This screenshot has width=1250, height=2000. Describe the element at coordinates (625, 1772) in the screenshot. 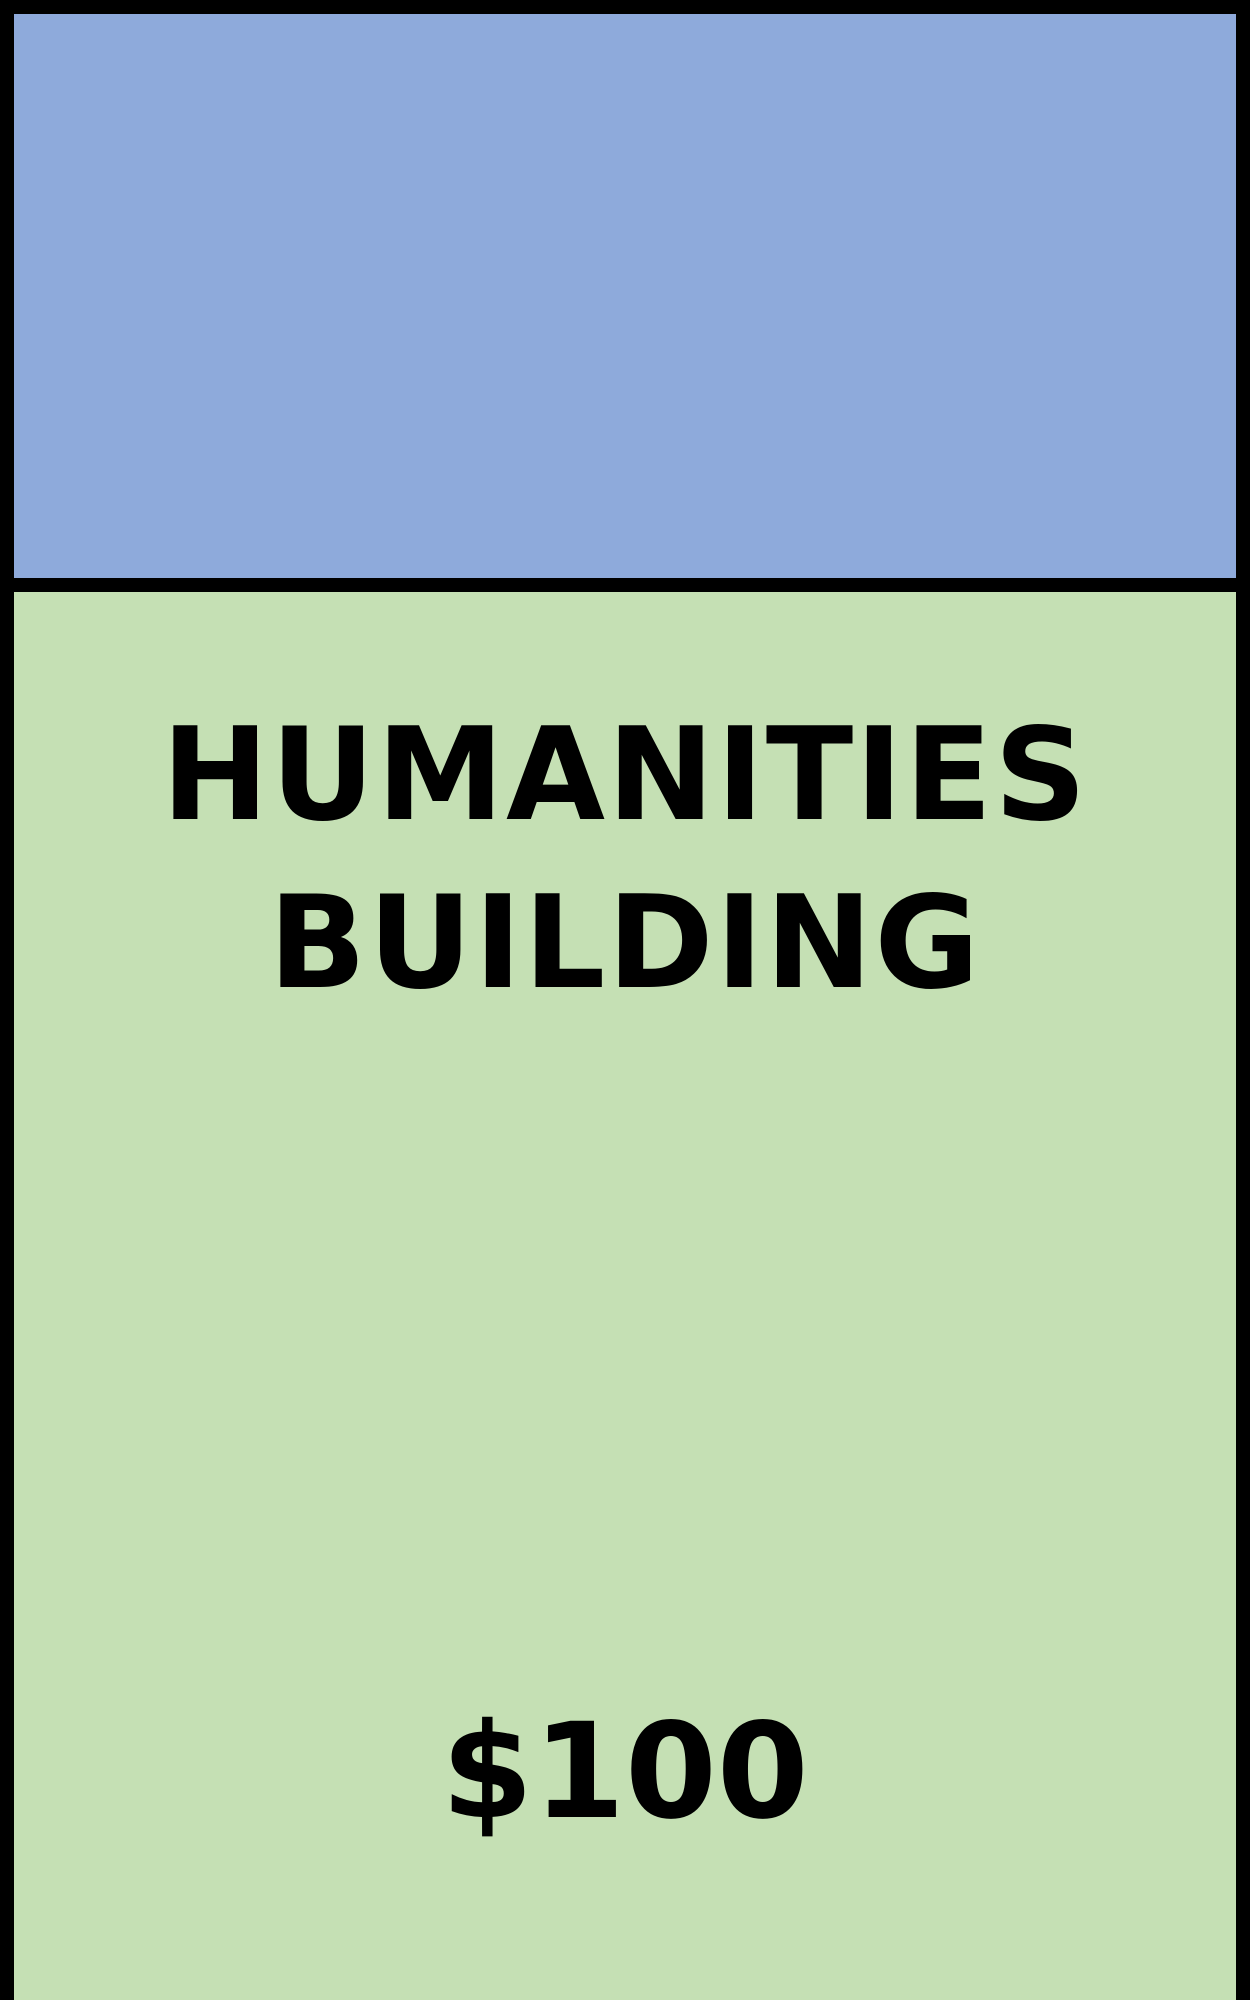

I see `property-price: $100` at that location.